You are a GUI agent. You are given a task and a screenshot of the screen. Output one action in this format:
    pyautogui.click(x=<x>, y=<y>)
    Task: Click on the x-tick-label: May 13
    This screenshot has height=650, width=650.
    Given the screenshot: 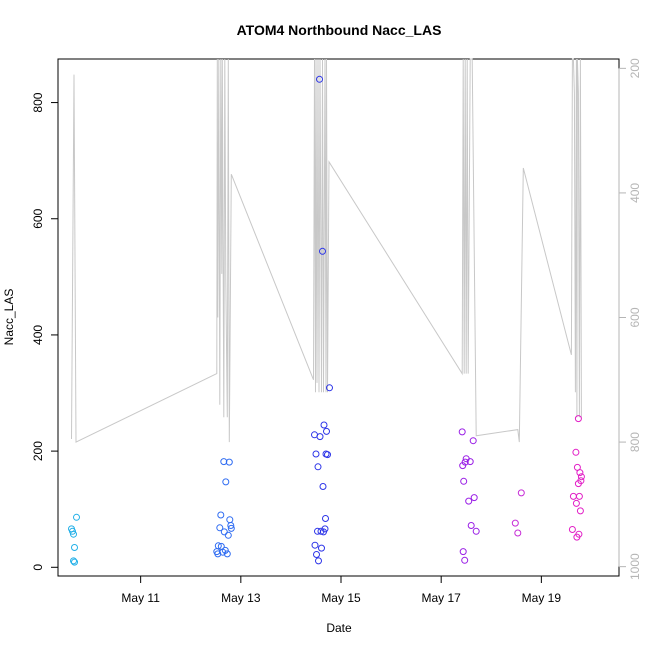 What is the action you would take?
    pyautogui.click(x=241, y=598)
    